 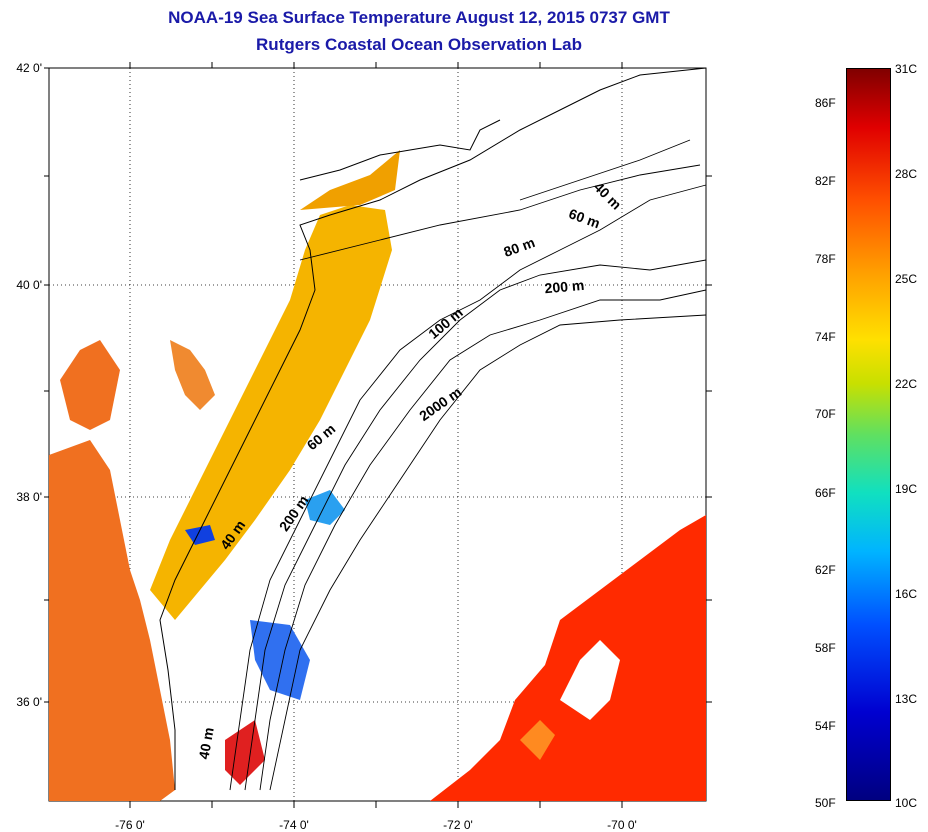 I want to click on lon-label: -70 0', so click(x=622, y=825).